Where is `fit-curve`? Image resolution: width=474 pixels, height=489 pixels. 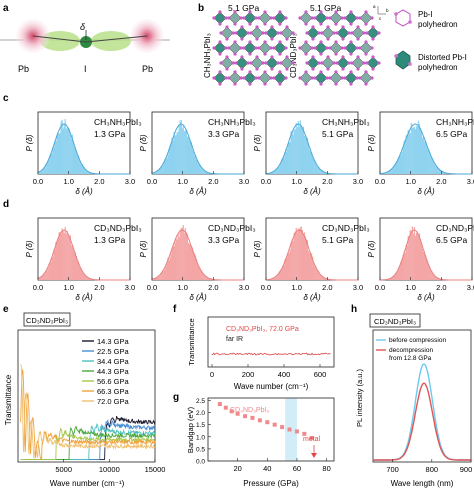 fit-curve is located at coordinates (83, 255).